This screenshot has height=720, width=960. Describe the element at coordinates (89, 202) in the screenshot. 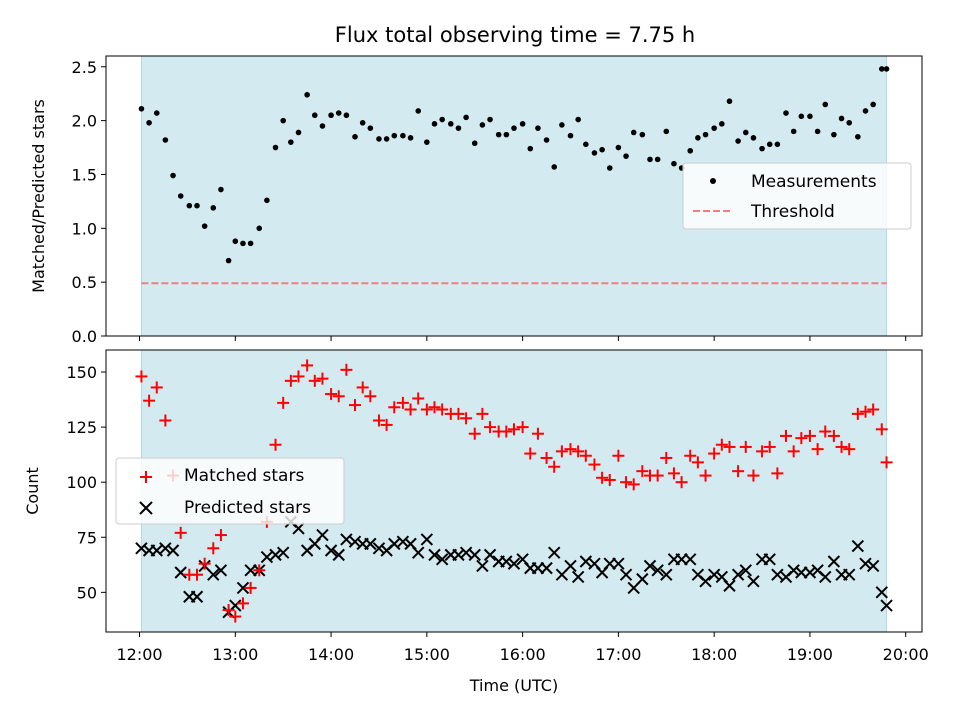

I see `ratio-y-axis: 0.0 0.5 1.0 1.5 2.0 2.5` at that location.